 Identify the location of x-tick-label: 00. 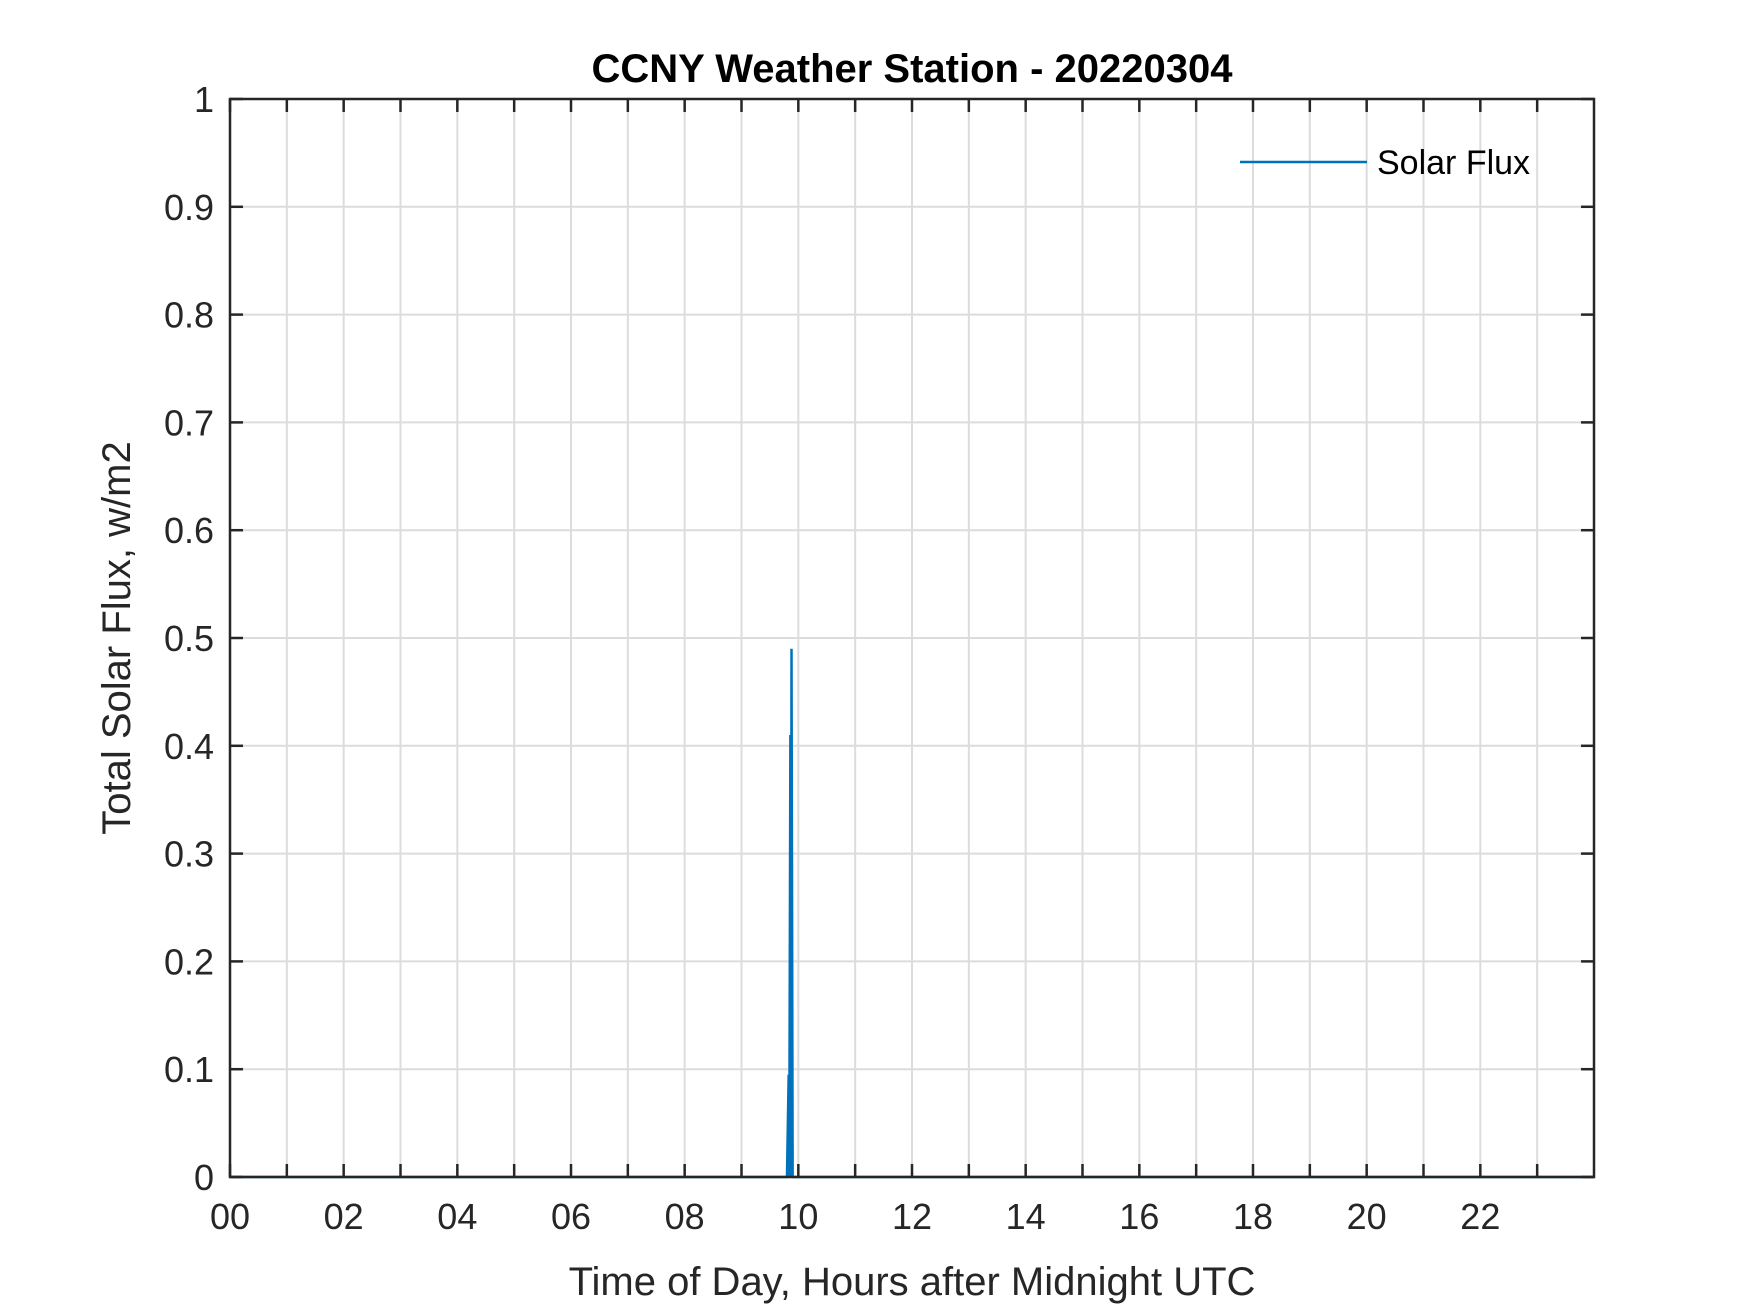
(230, 1216).